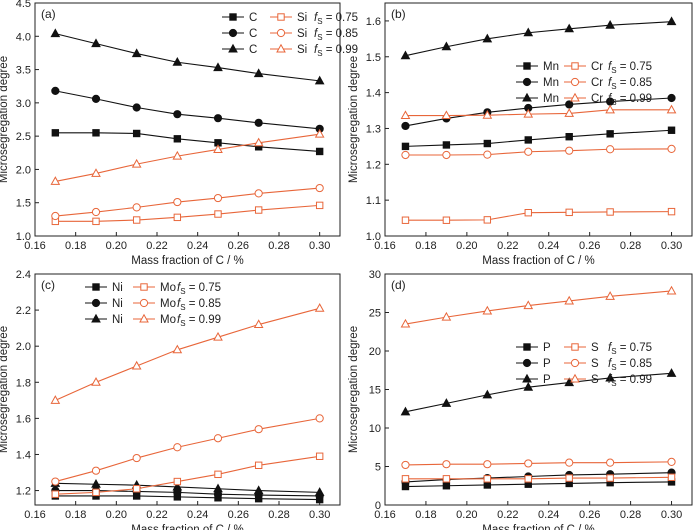  Describe the element at coordinates (595, 364) in the screenshot. I see `legend-label: S` at that location.